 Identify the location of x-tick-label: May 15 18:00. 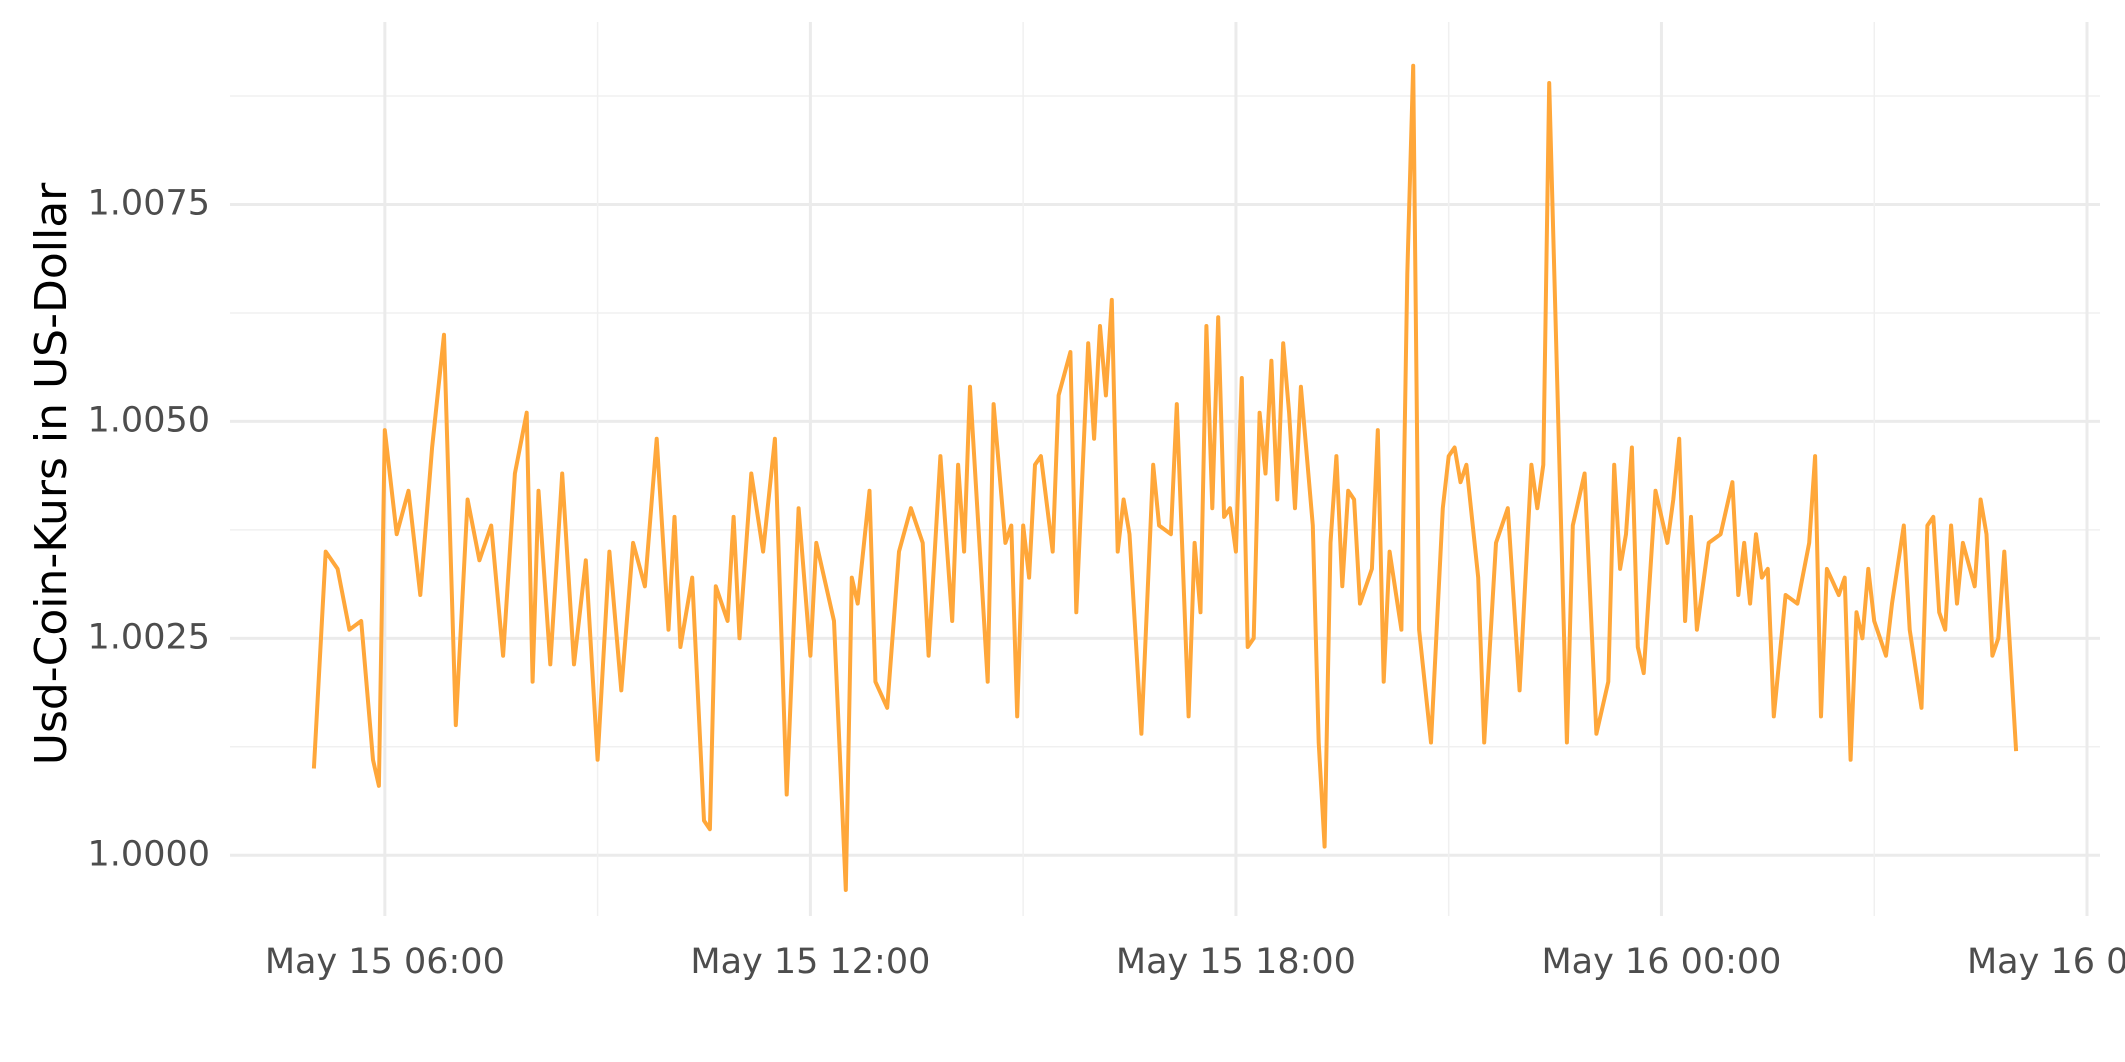
(1236, 962).